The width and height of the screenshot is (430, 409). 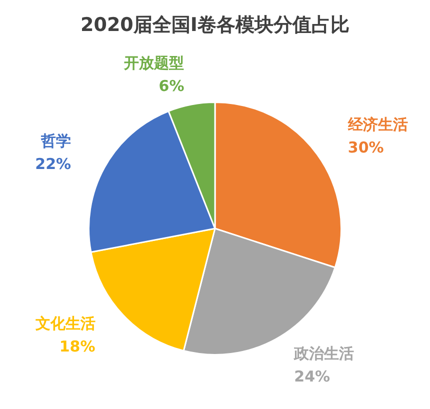 What do you see at coordinates (56, 141) in the screenshot?
I see `slice-label: 哲学` at bounding box center [56, 141].